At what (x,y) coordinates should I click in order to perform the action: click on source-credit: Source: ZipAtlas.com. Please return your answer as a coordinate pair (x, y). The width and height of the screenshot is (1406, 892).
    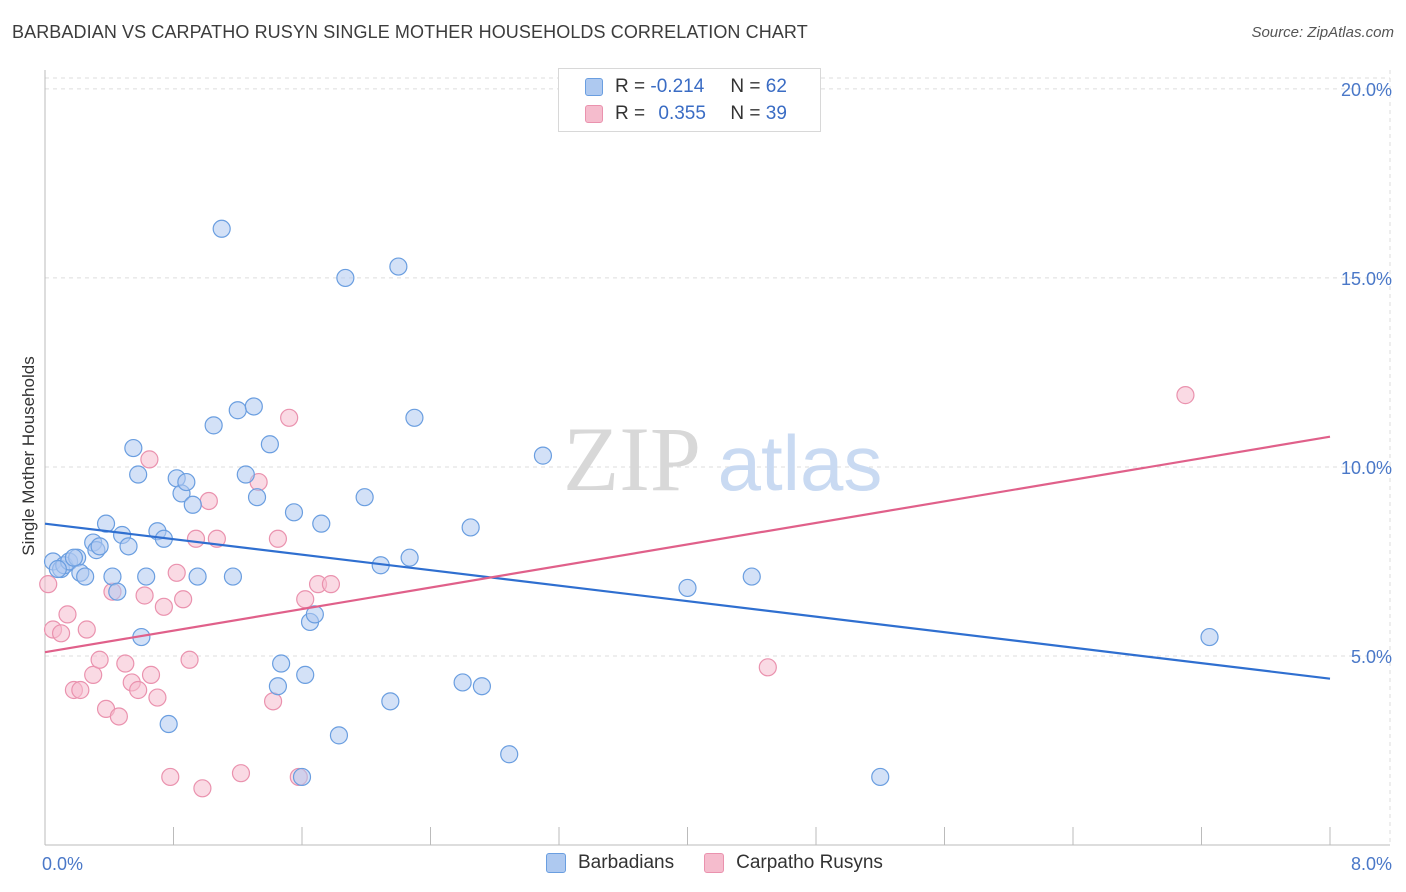
    Looking at the image, I should click on (1322, 32).